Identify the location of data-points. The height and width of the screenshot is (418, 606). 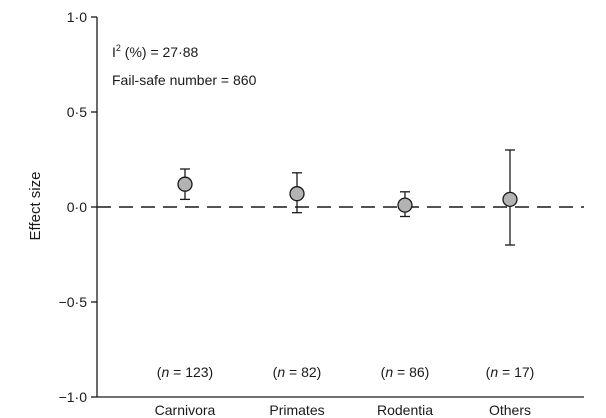
(347, 197).